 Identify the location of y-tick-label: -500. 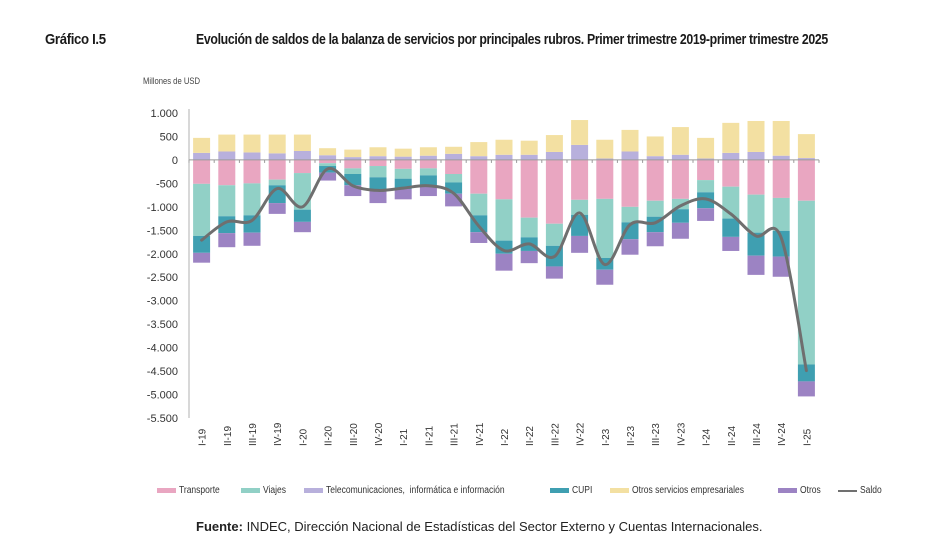
(167, 184).